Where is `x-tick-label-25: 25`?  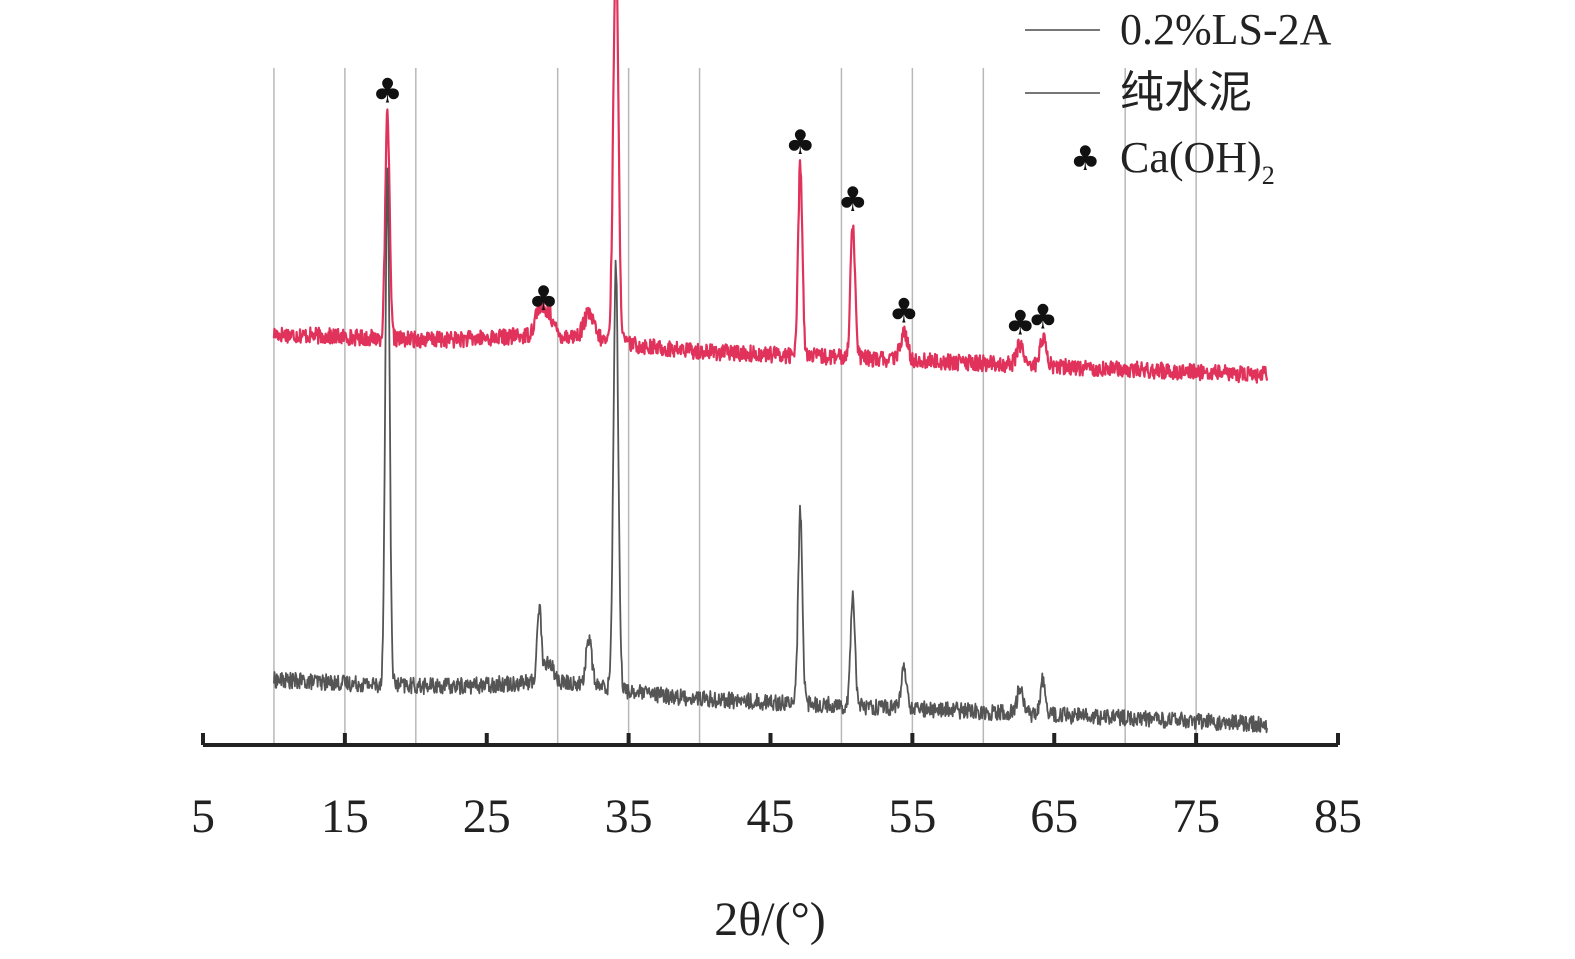 x-tick-label-25: 25 is located at coordinates (487, 816).